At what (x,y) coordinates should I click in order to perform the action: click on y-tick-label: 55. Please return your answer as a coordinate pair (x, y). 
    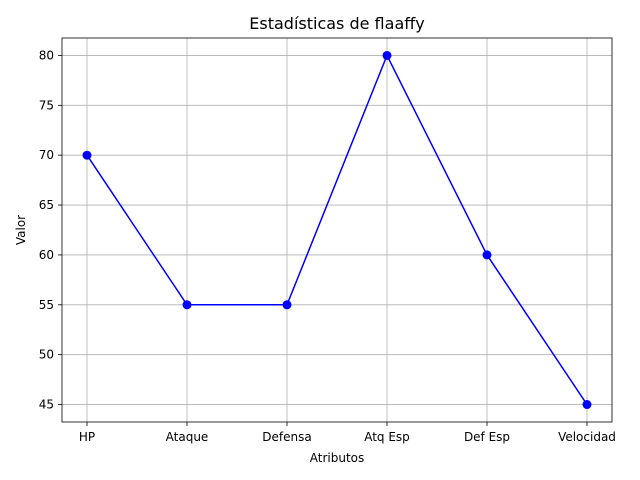
    Looking at the image, I should click on (46, 305).